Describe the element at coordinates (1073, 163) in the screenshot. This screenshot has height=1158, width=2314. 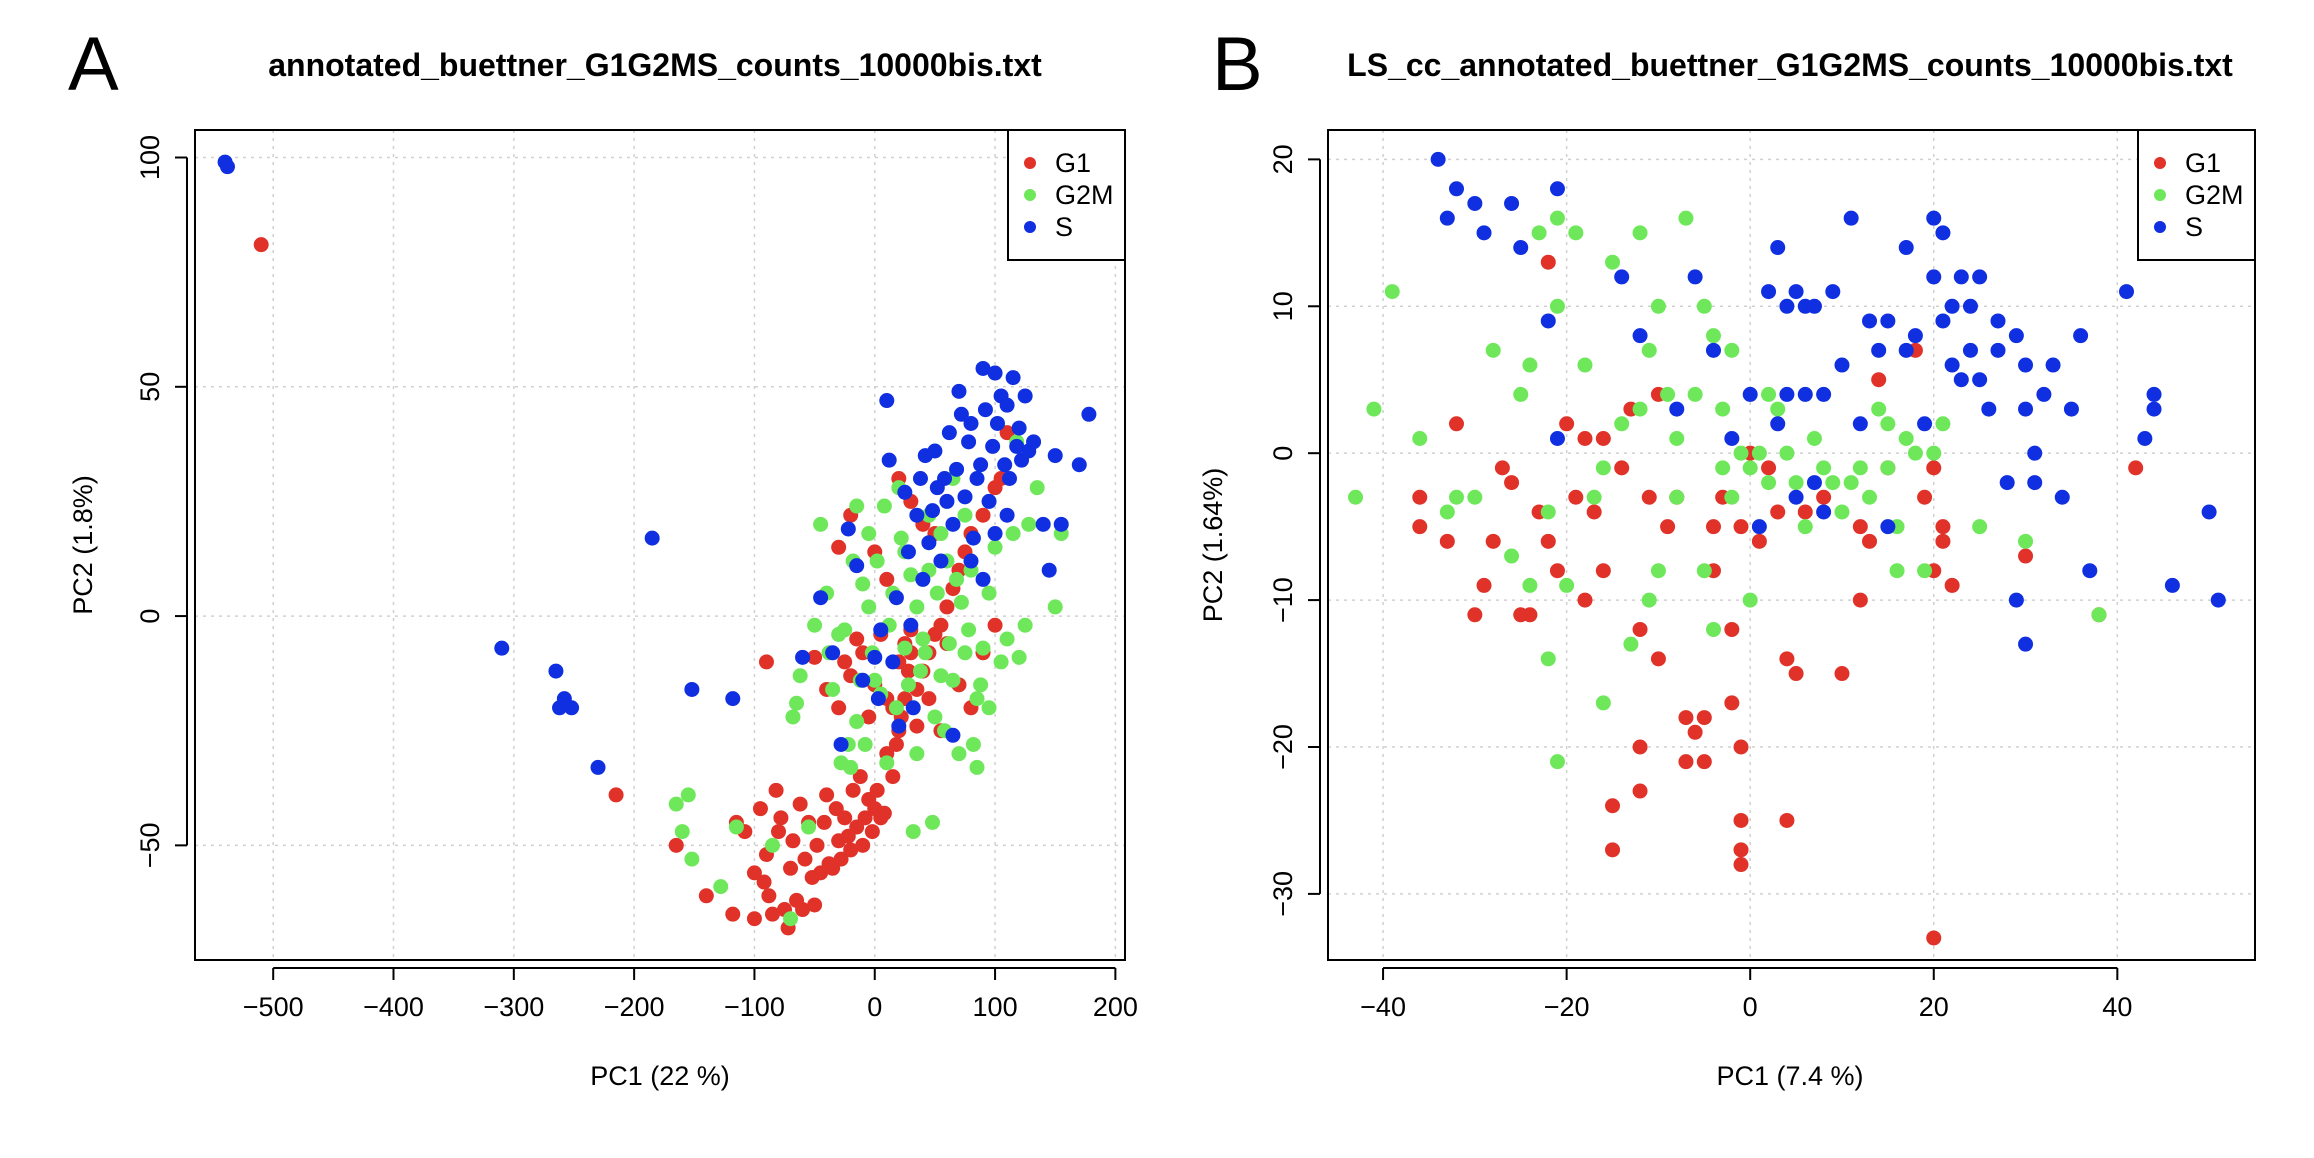
I see `legend-label-g1-a: G1` at that location.